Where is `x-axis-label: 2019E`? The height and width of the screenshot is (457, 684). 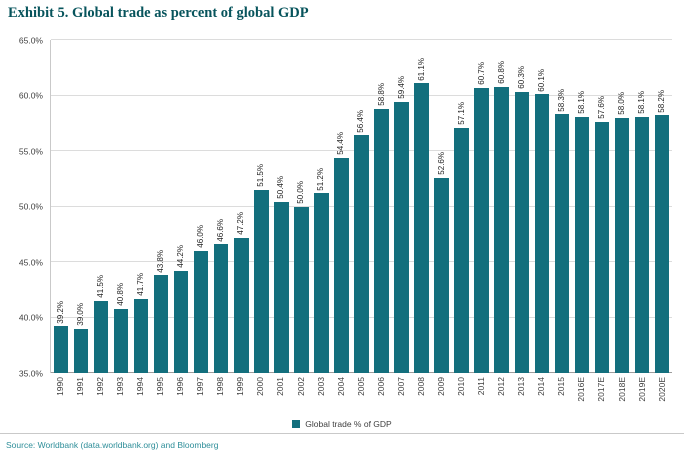
x-axis-label: 2019E is located at coordinates (641, 389).